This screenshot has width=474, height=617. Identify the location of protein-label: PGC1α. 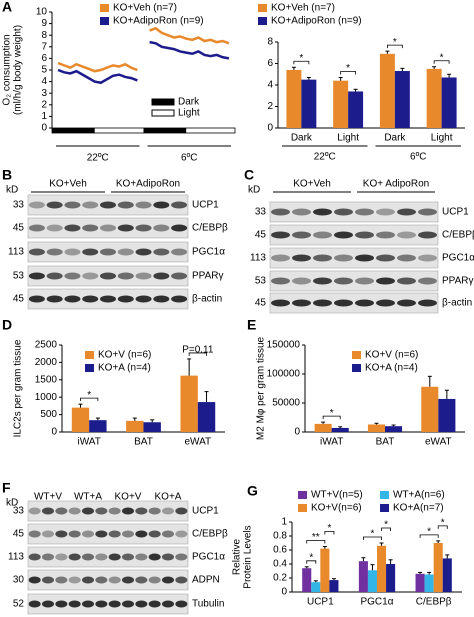
(208, 557).